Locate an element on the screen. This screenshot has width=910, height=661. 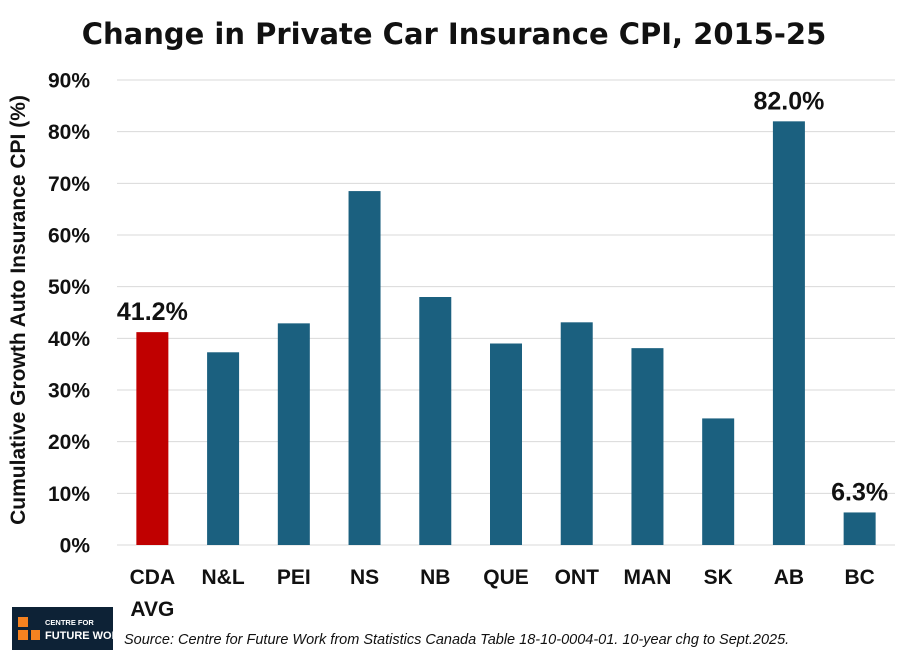
y-tick-label: 0% is located at coordinates (75, 546).